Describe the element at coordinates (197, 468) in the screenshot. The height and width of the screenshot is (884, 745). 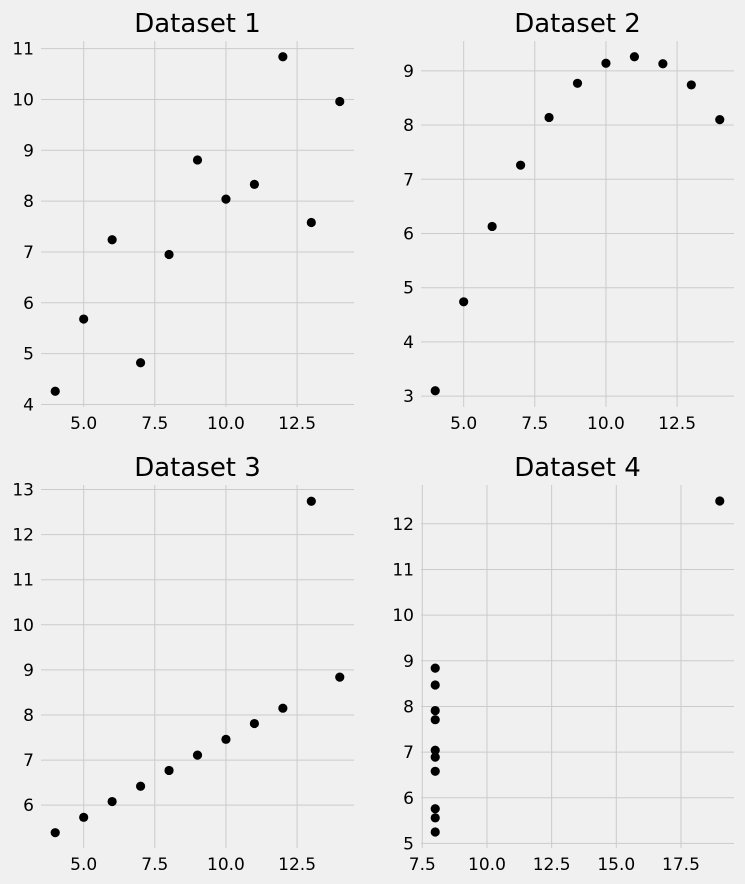
I see `chart-title: Dataset 3` at that location.